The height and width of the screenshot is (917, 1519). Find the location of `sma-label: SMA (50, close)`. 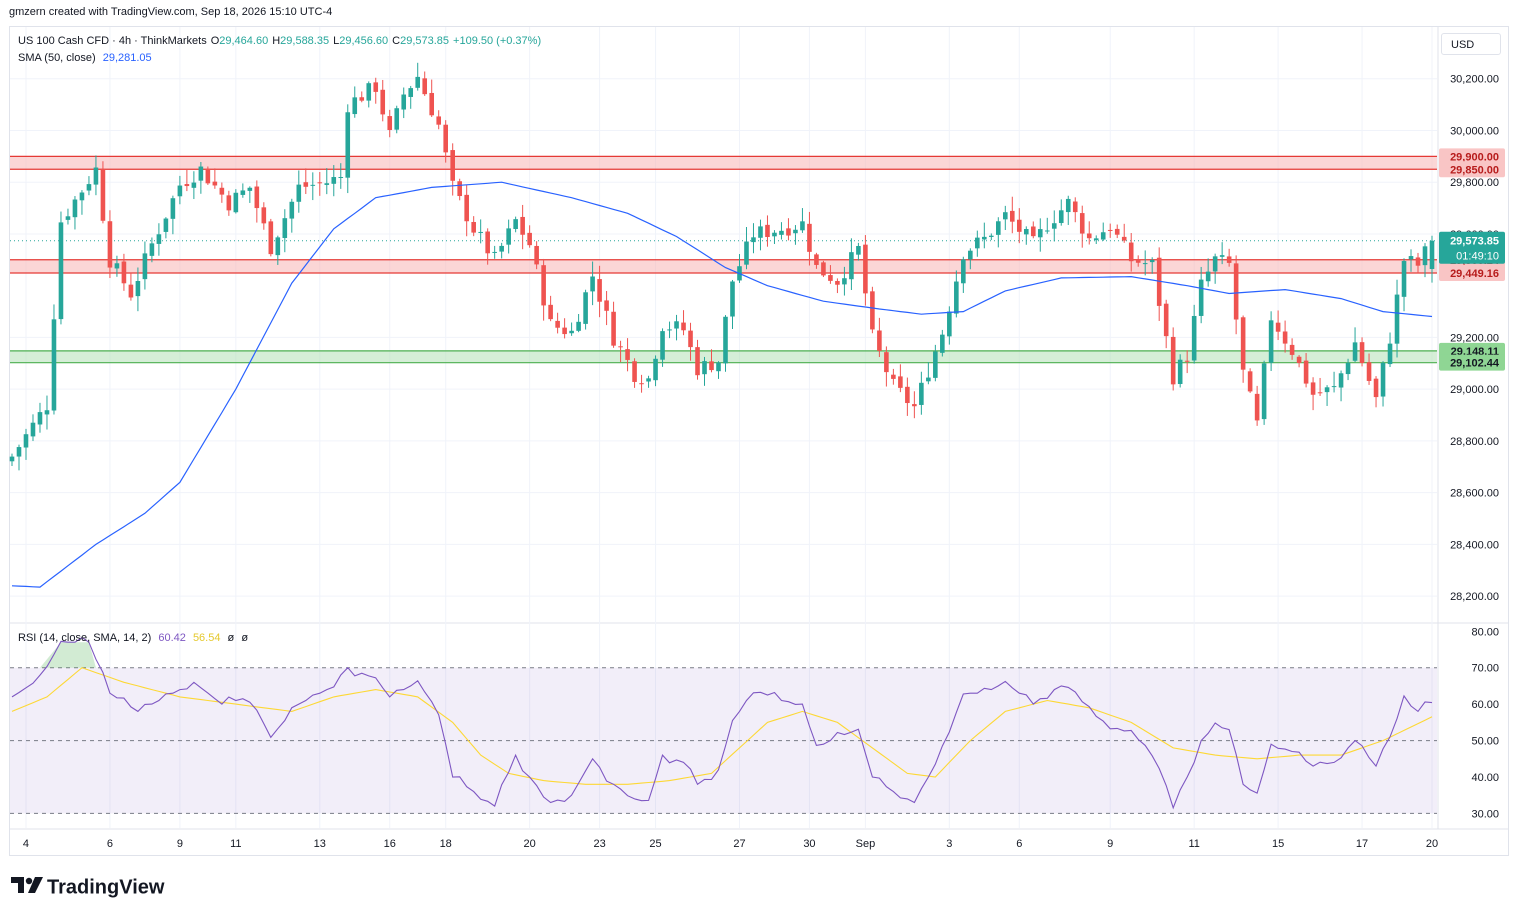

sma-label: SMA (50, close) is located at coordinates (57, 58).